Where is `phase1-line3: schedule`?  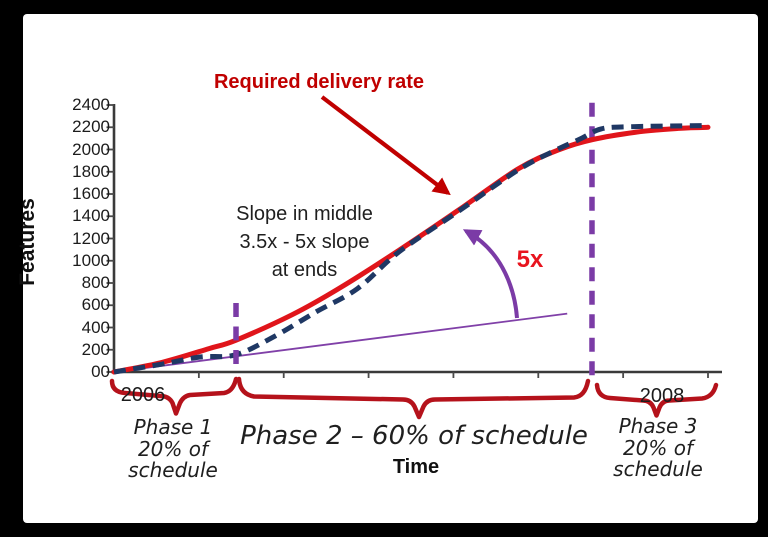 phase1-line3: schedule is located at coordinates (173, 470).